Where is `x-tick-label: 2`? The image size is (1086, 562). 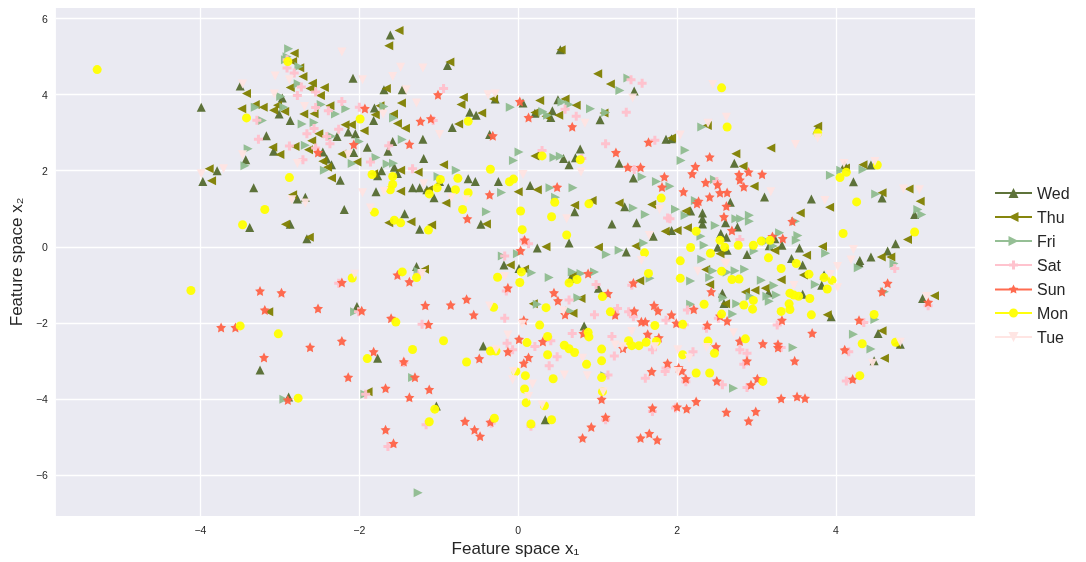
x-tick-label: 2 is located at coordinates (677, 529).